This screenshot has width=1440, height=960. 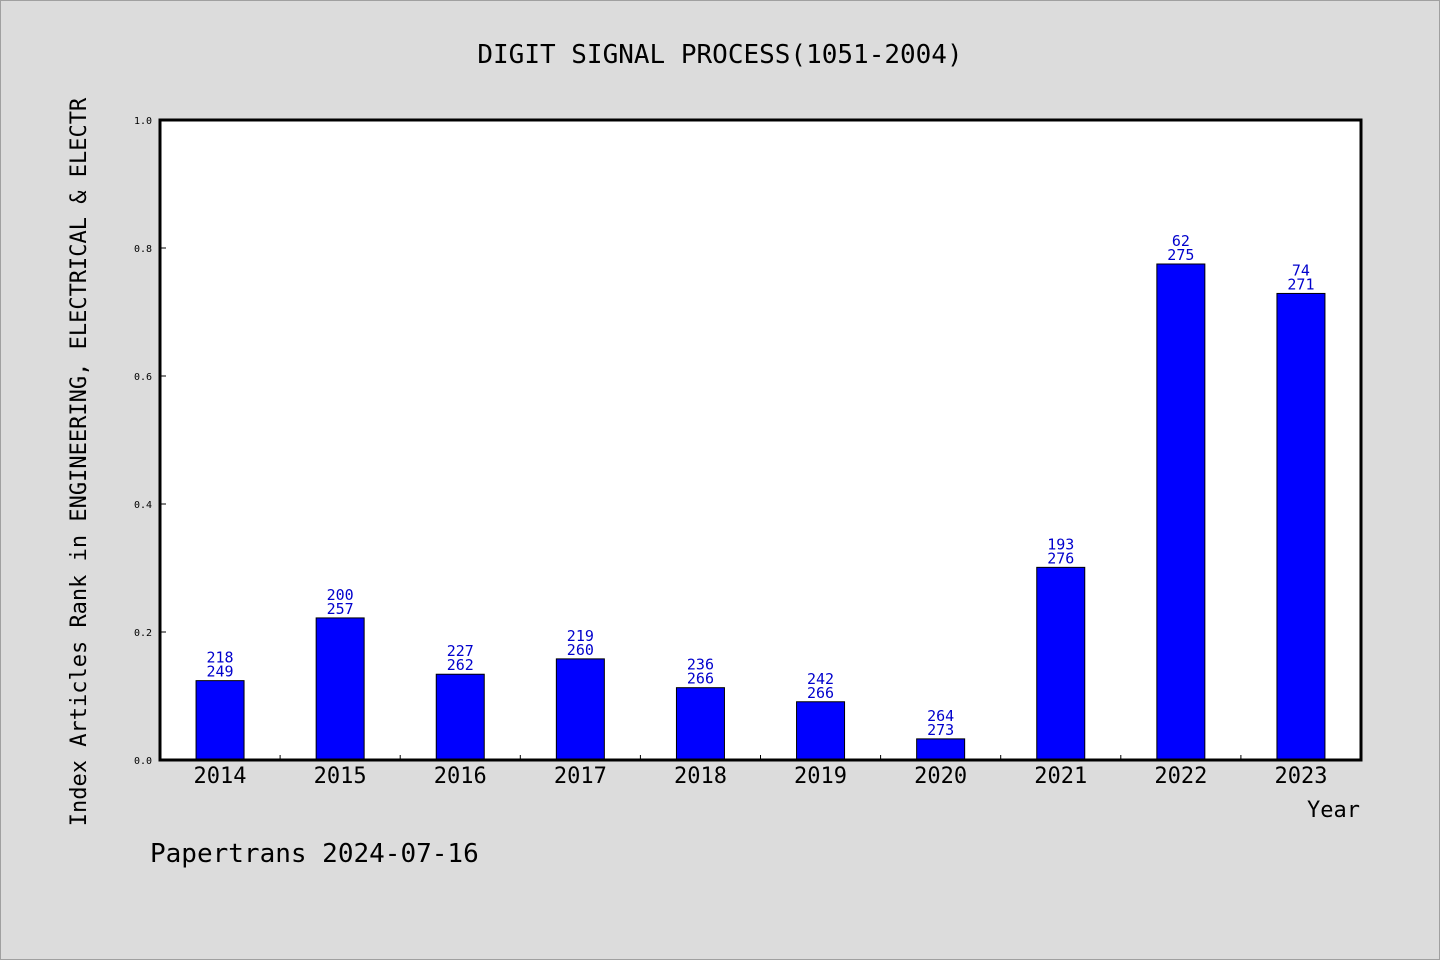 I want to click on bar-2021, so click(x=1061, y=663).